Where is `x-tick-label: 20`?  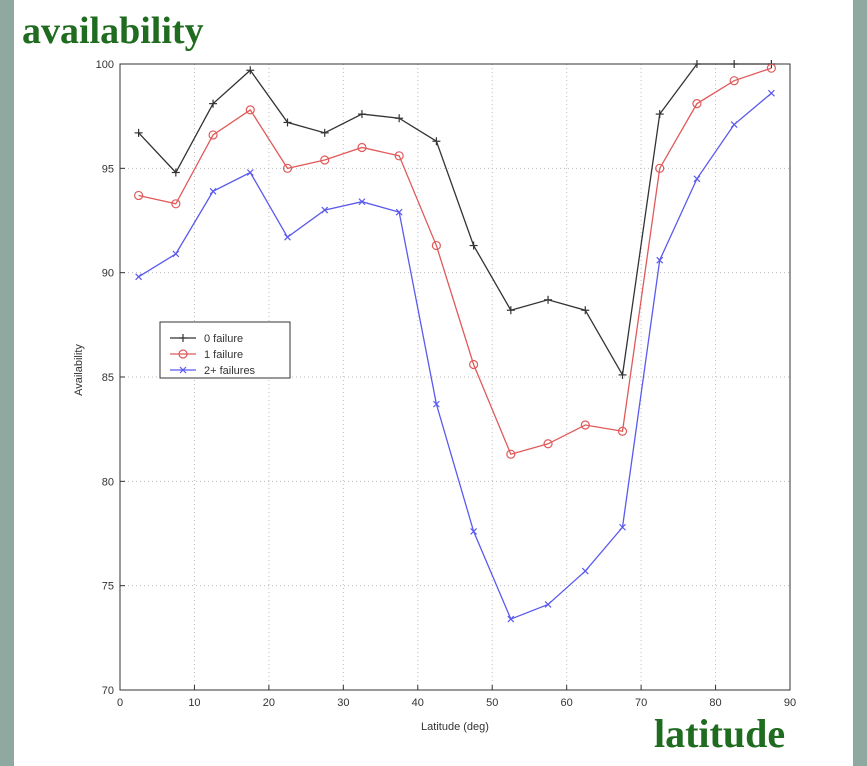
x-tick-label: 20 is located at coordinates (269, 703).